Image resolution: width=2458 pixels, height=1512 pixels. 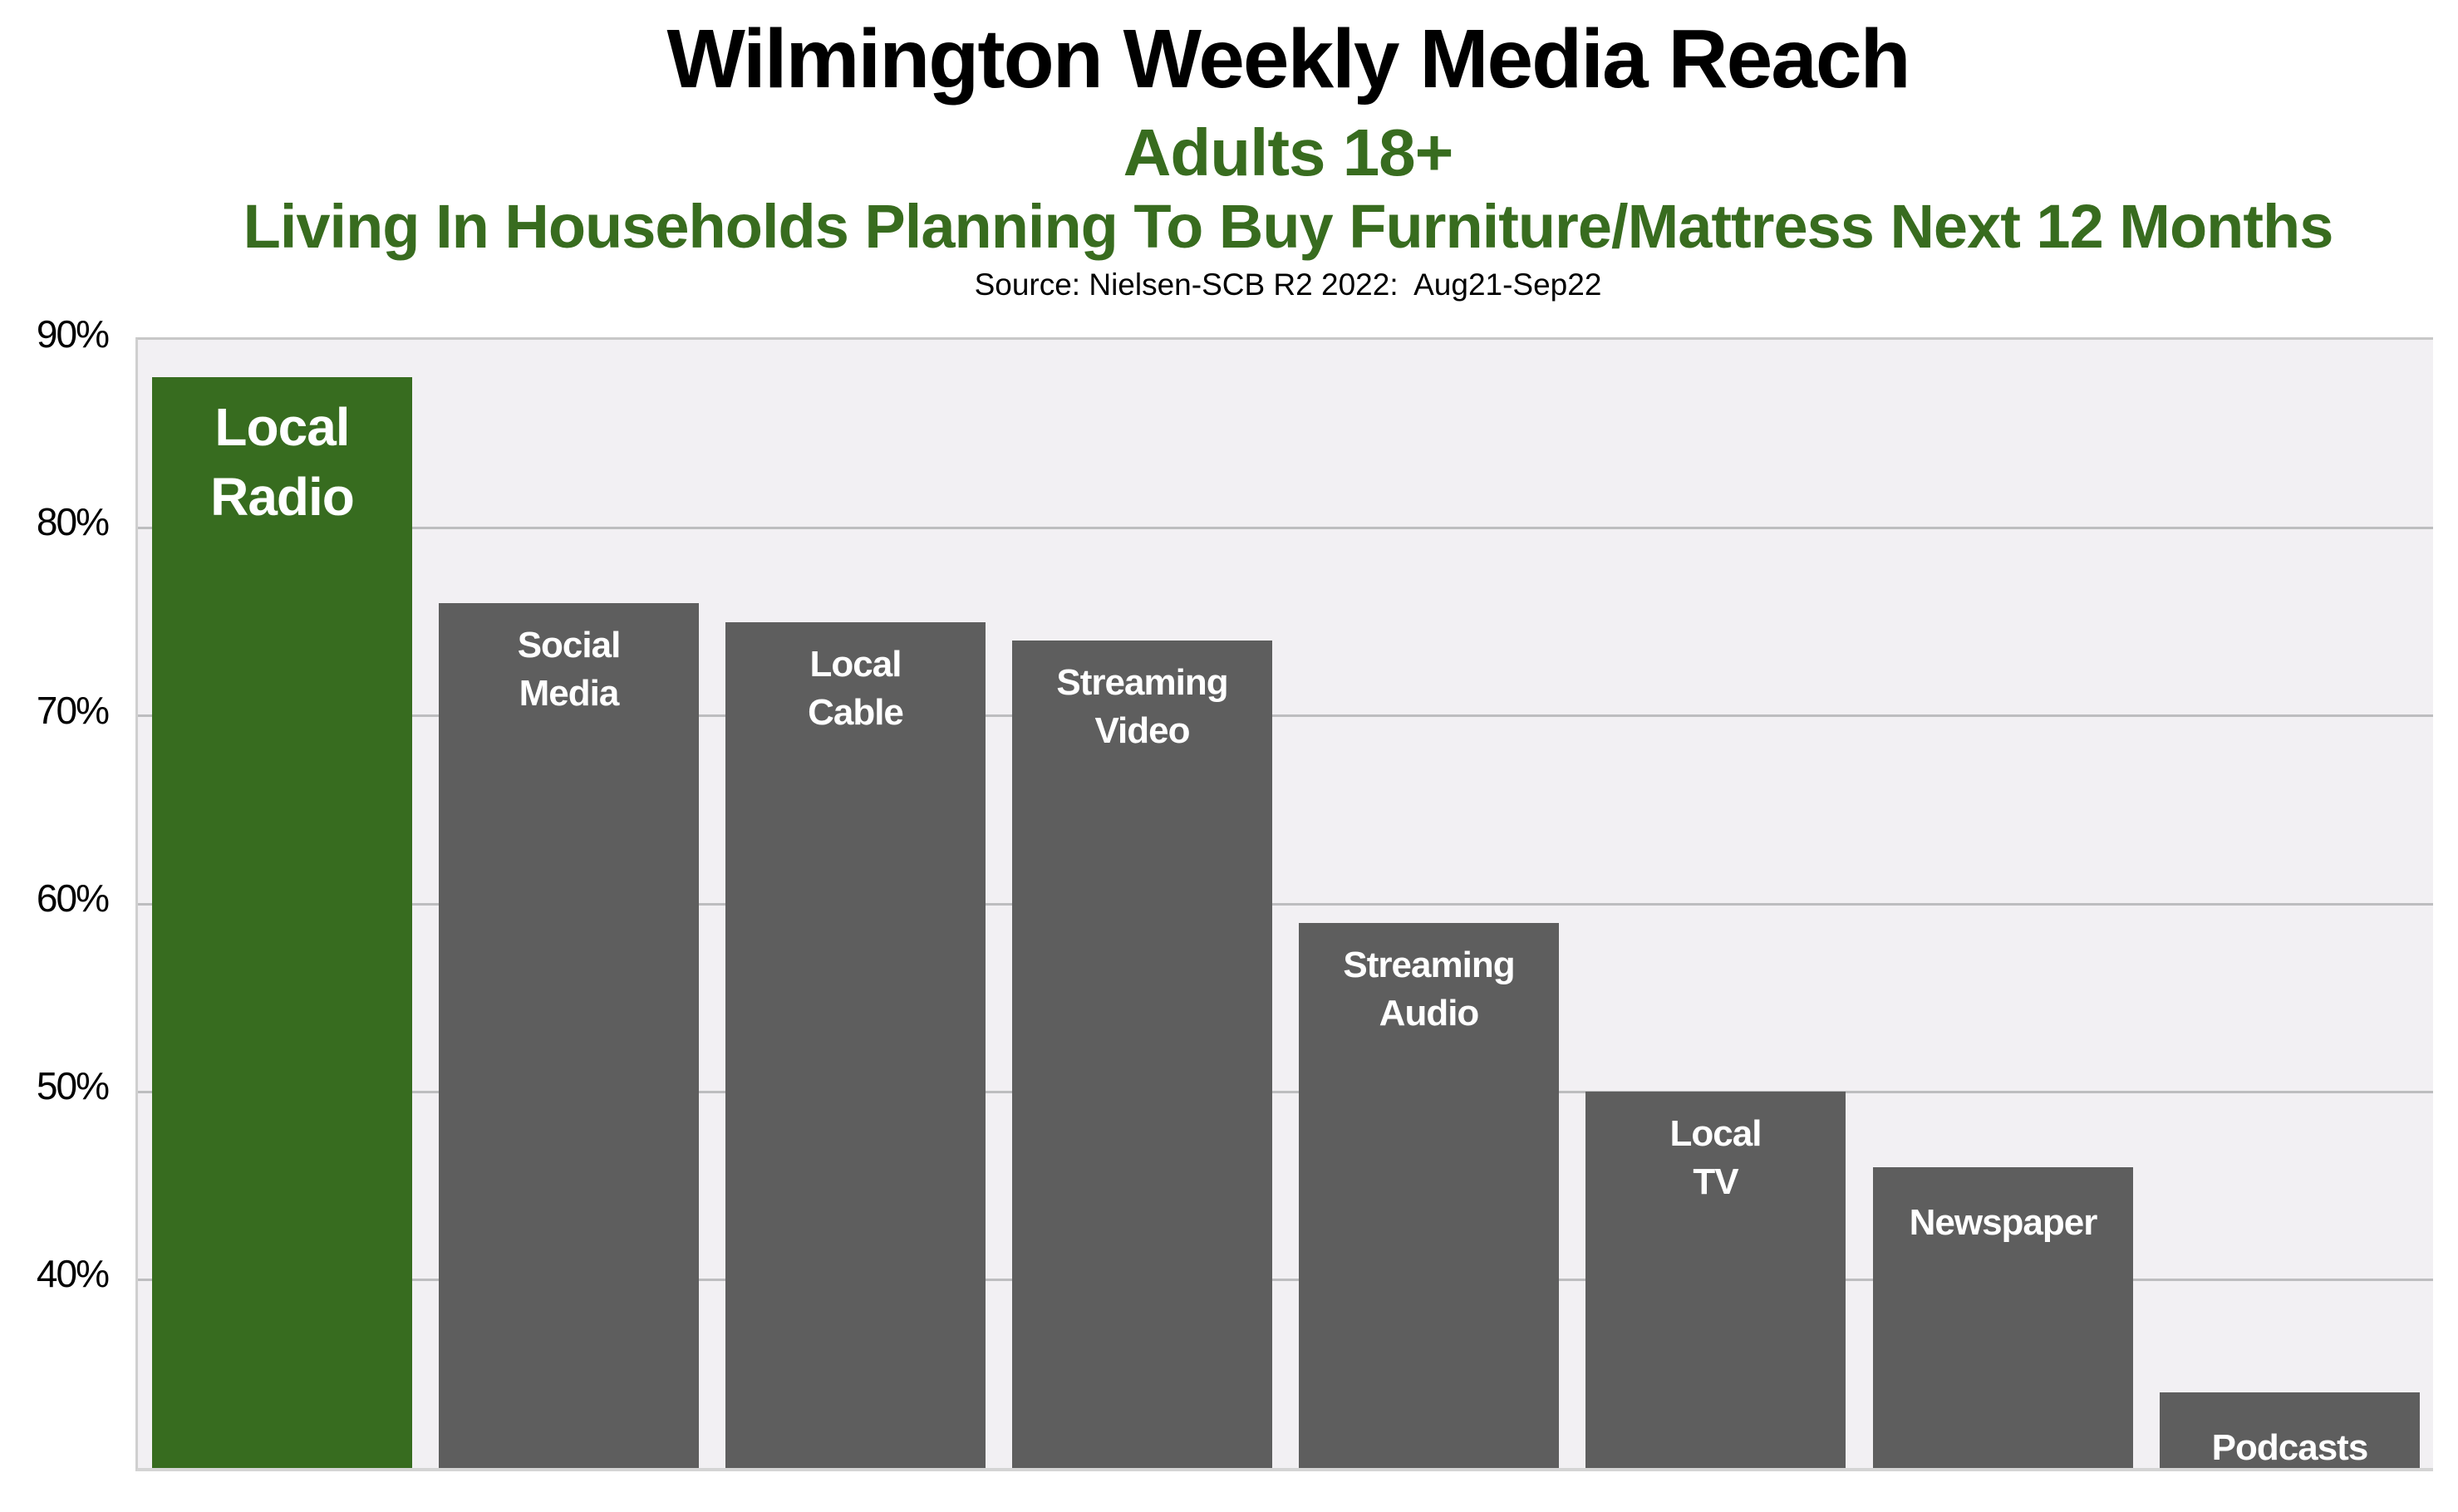 I want to click on bar-label: Streaming Audio, so click(x=1429, y=988).